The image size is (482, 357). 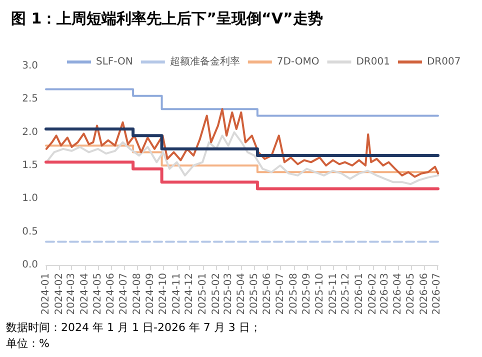 What do you see at coordinates (254, 294) in the screenshot?
I see `x-tick-label: 2025-05` at bounding box center [254, 294].